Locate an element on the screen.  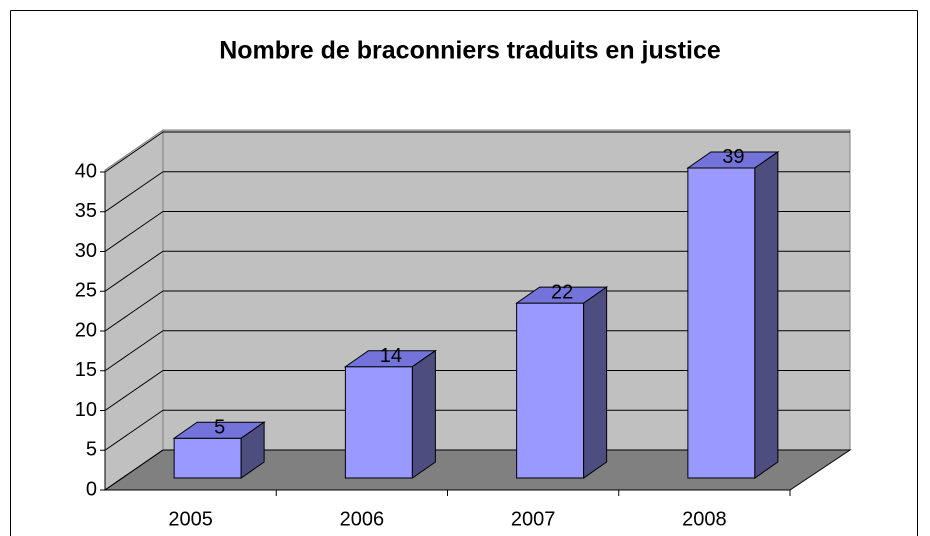
y-tick-label: 30 is located at coordinates (86, 251).